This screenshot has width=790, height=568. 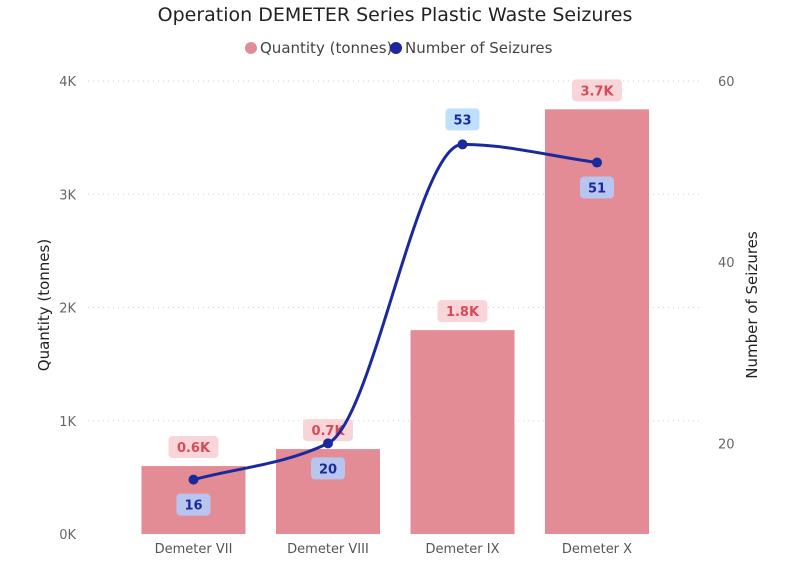 What do you see at coordinates (328, 549) in the screenshot?
I see `category-label: Demeter VIII` at bounding box center [328, 549].